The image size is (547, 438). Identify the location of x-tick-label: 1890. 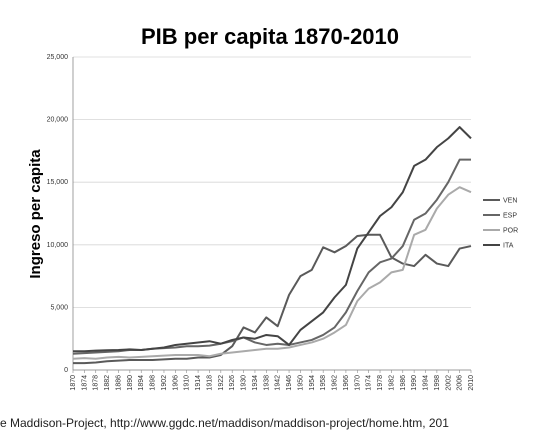
(130, 383).